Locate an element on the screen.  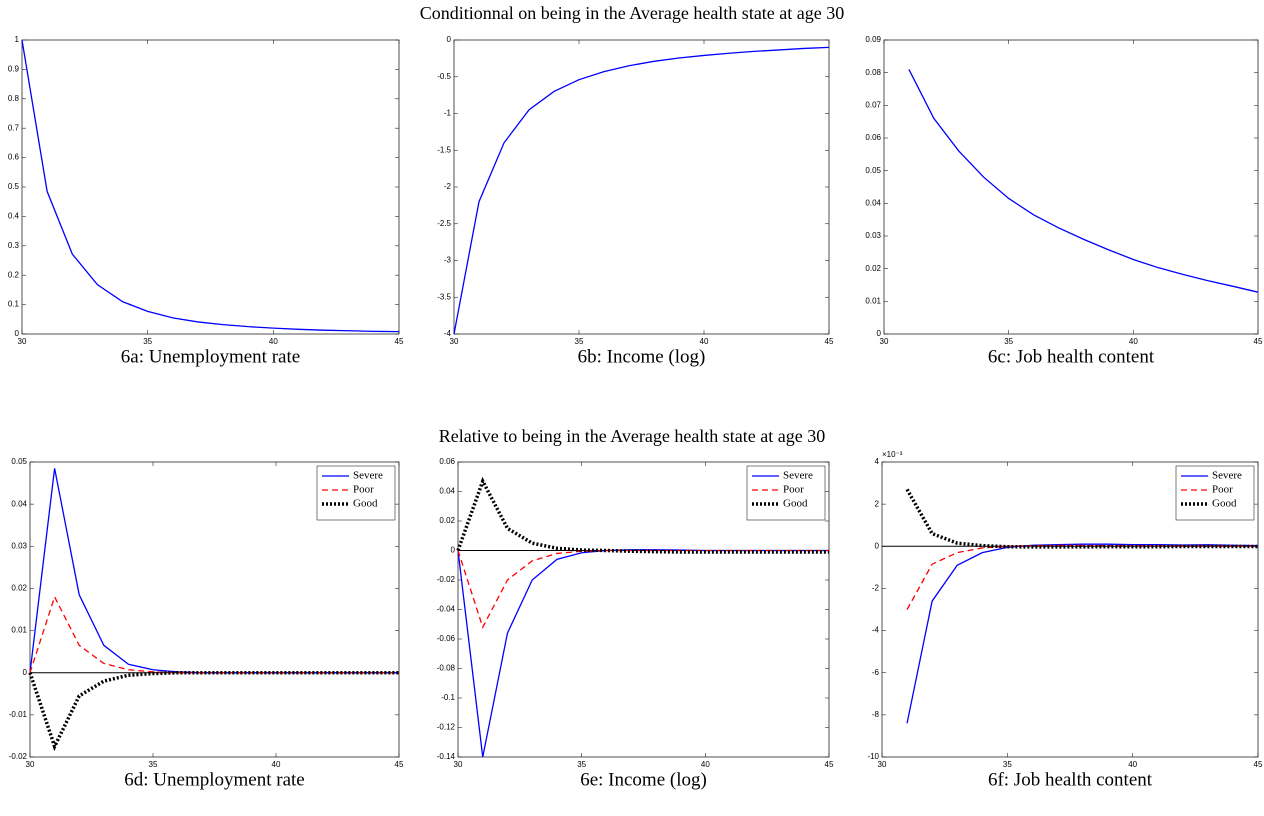
y-tick-label: -0.01 is located at coordinates (18, 714).